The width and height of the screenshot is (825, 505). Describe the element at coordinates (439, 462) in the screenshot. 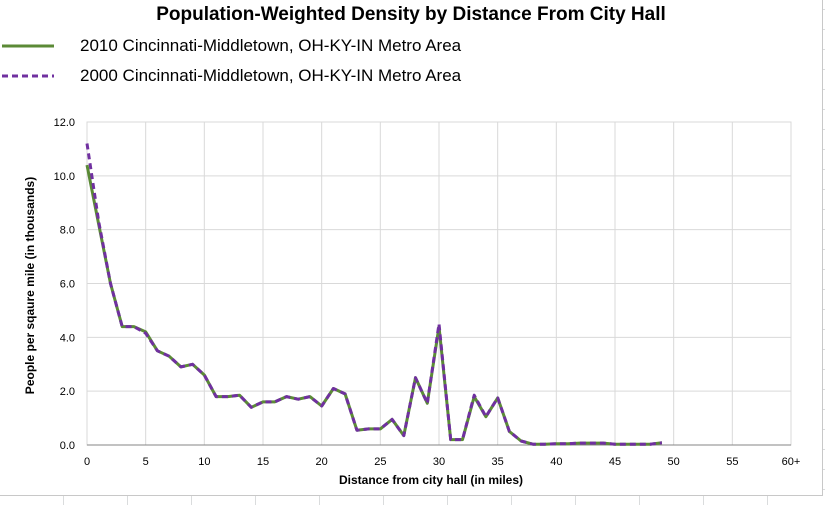

I see `x-tick-label: 30` at that location.